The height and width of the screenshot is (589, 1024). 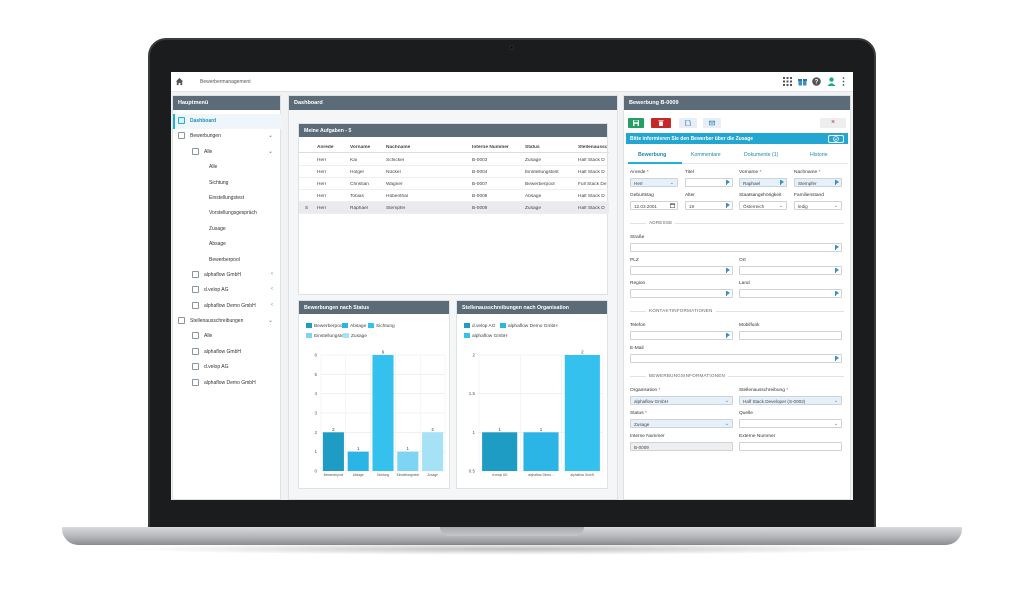 What do you see at coordinates (227, 260) in the screenshot?
I see `sidebar-item: Bewerberpool` at bounding box center [227, 260].